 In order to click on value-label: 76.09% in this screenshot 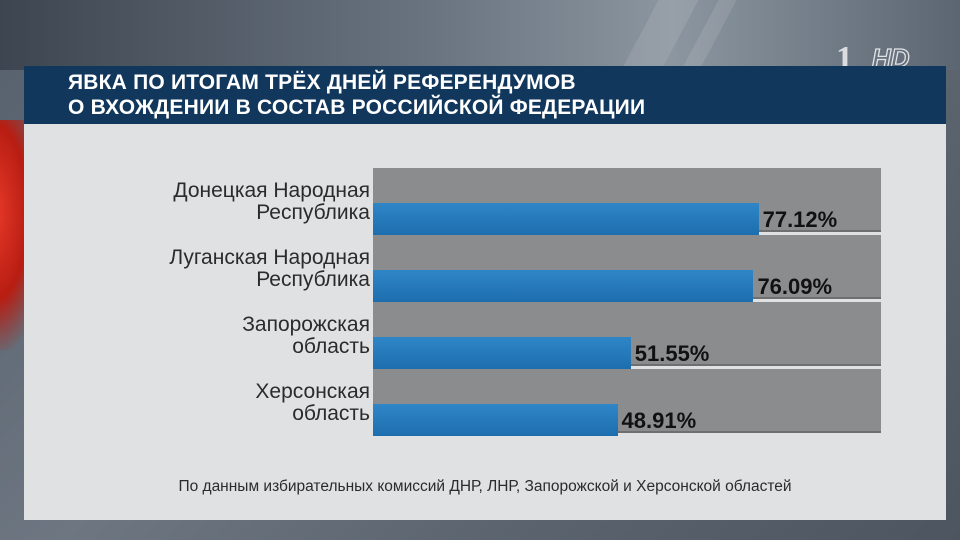, I will do `click(795, 286)`.